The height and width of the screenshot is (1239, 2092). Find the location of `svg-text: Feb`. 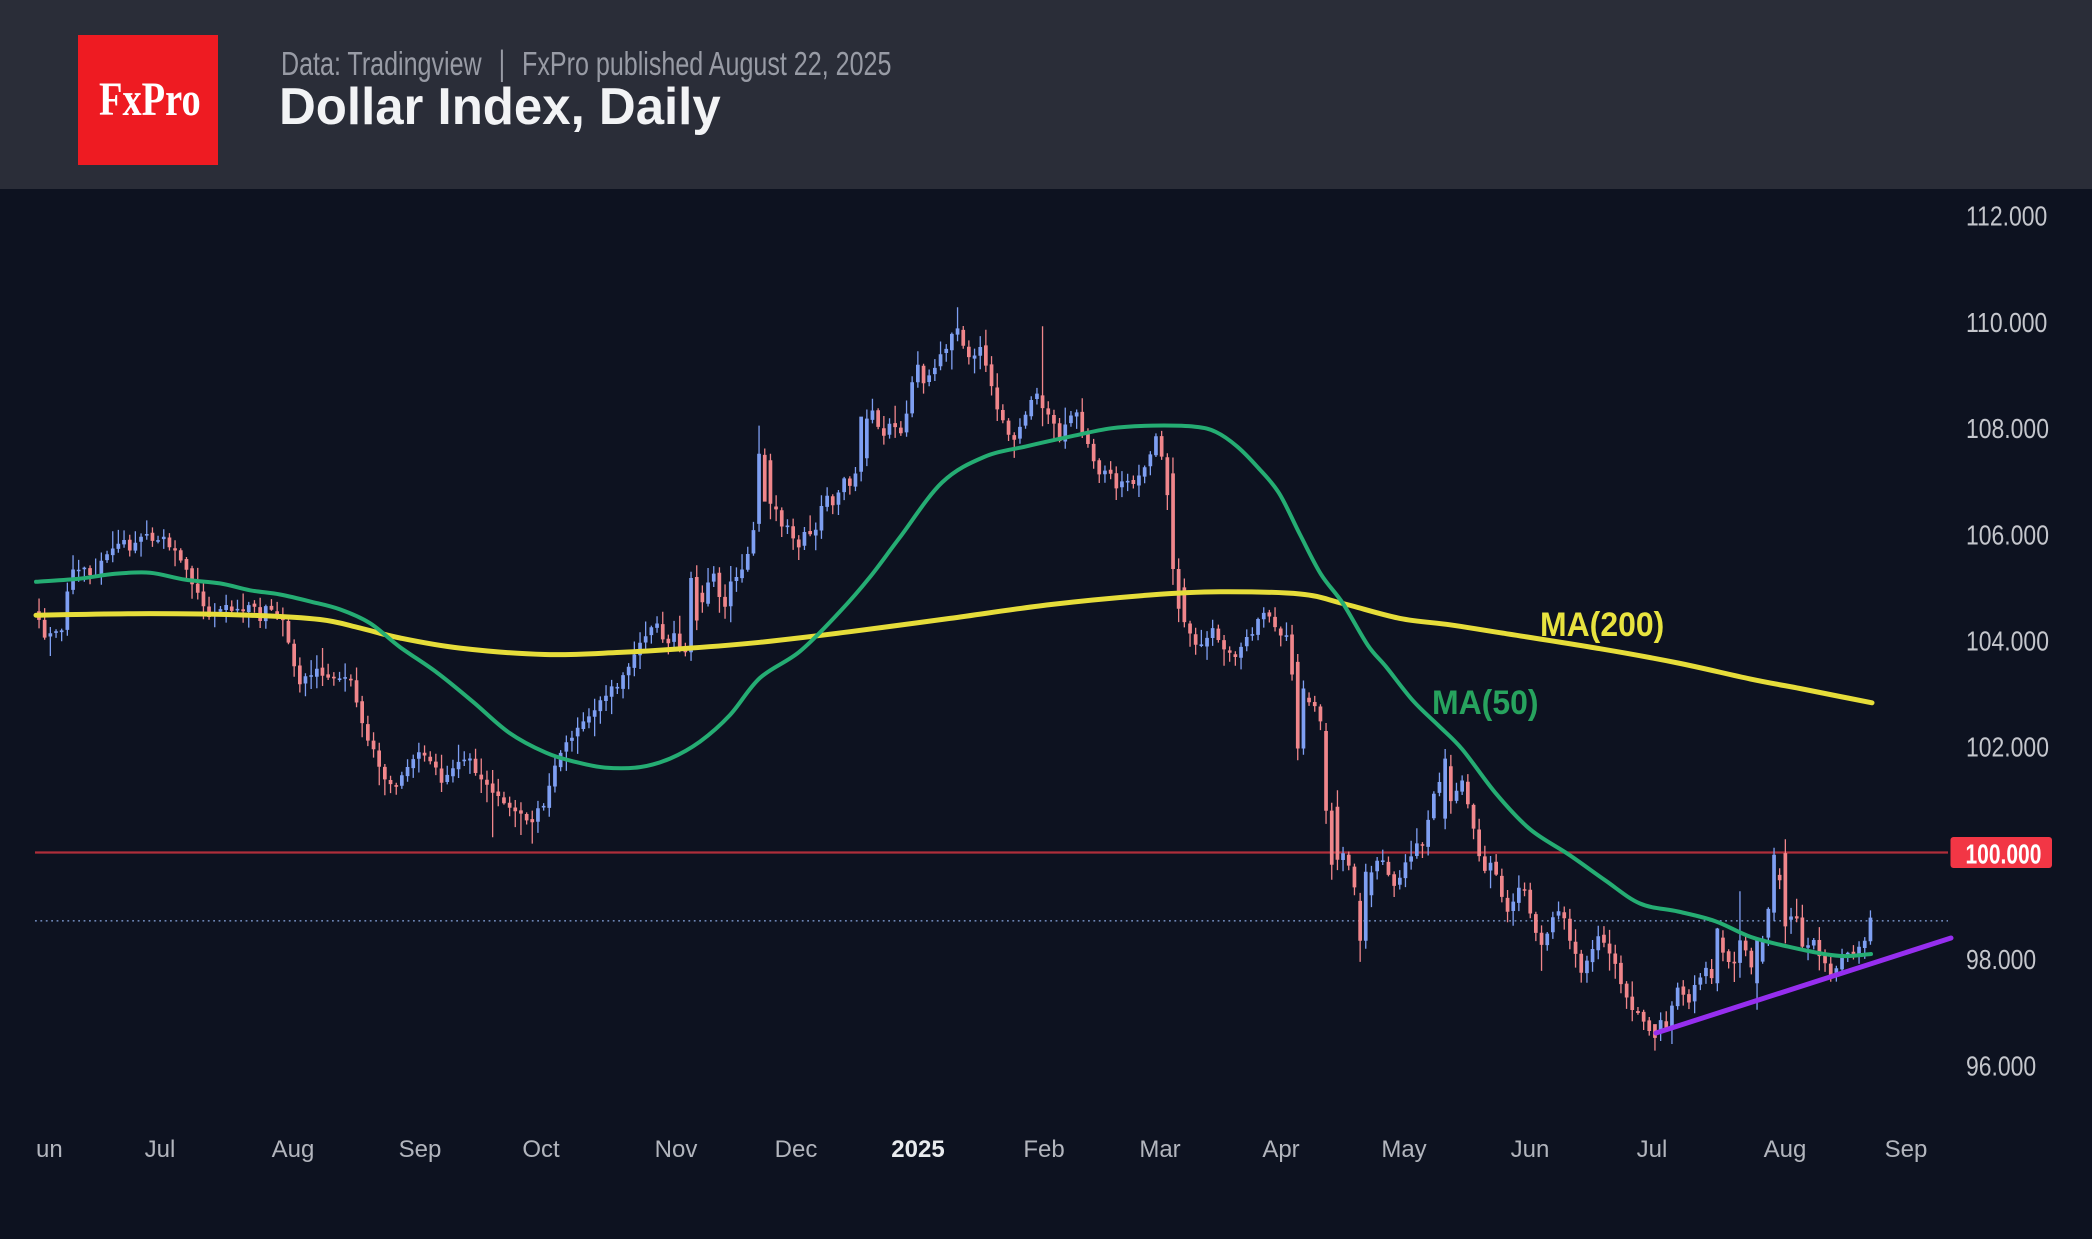

svg-text: Feb is located at coordinates (1043, 1149).